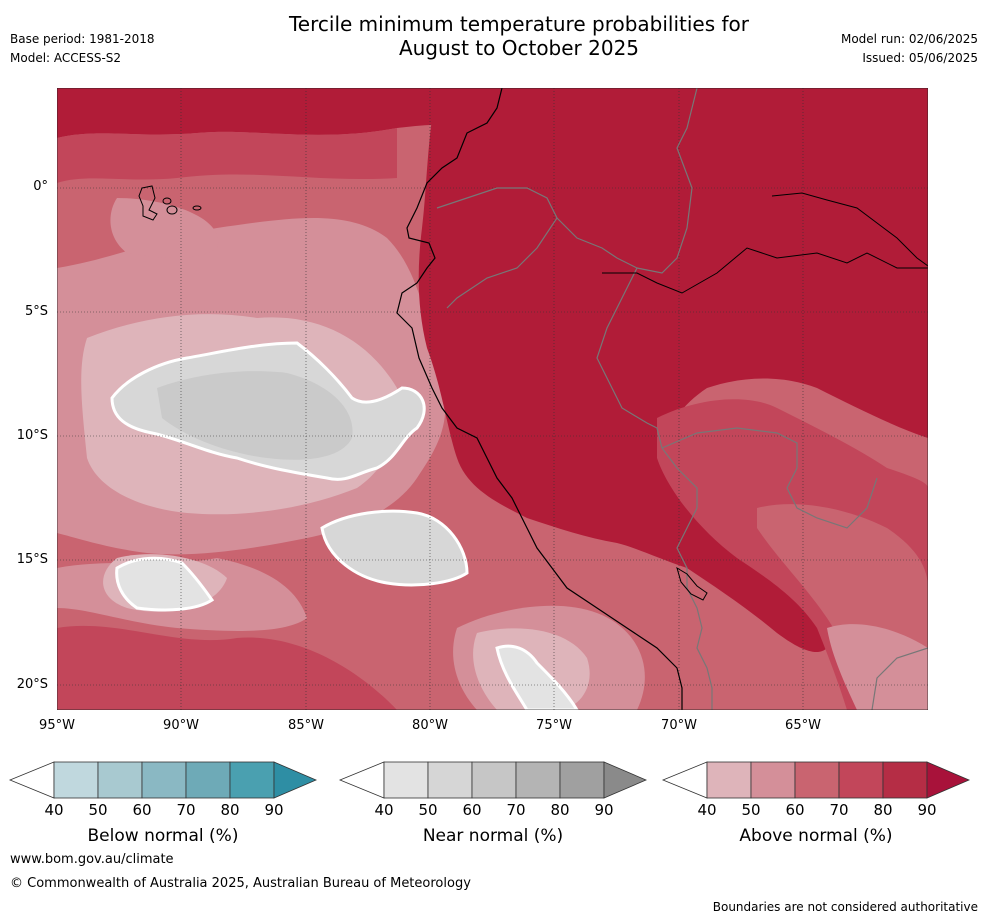 This screenshot has width=988, height=919. What do you see at coordinates (816, 836) in the screenshot?
I see `colorbar-above-label: Above normal (%)` at bounding box center [816, 836].